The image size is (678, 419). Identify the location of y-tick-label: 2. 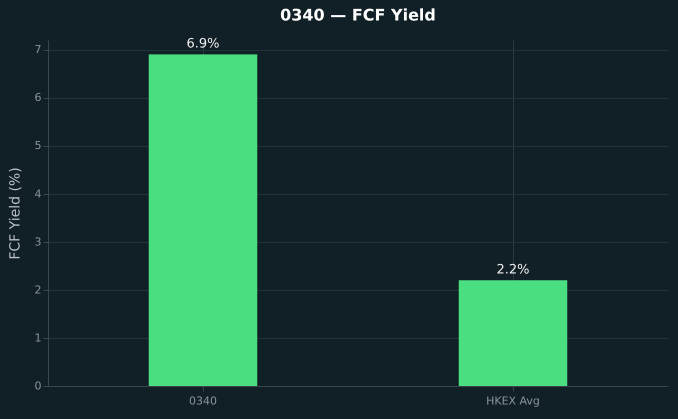
(38, 289).